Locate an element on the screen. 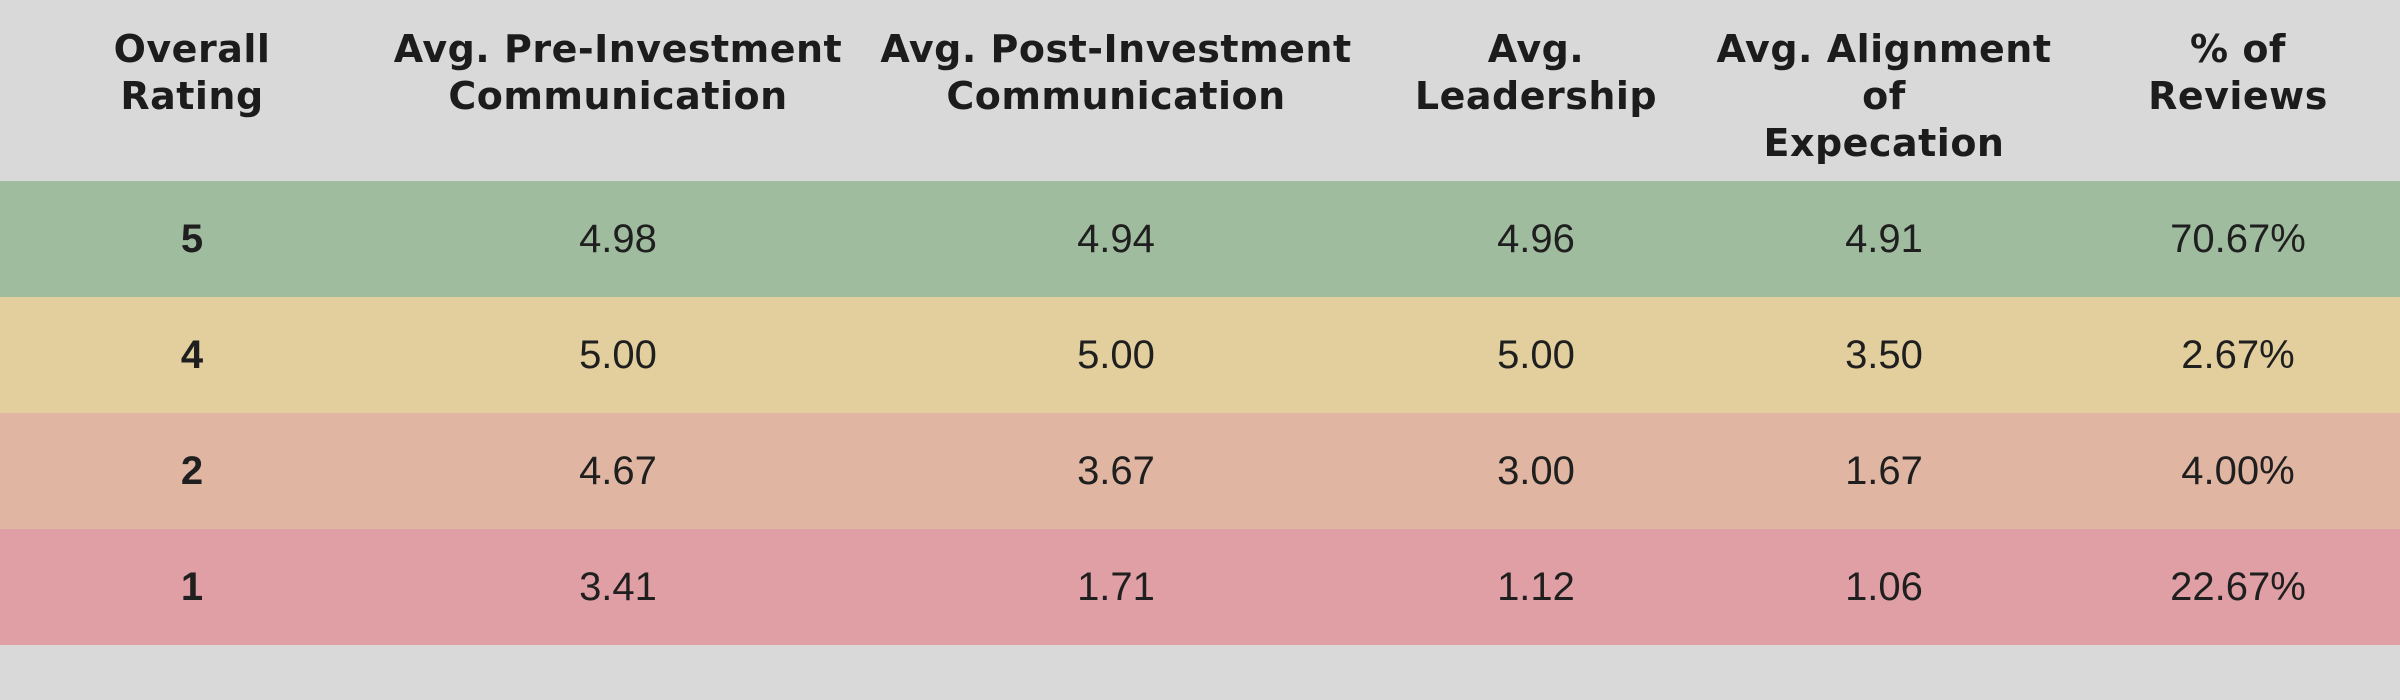  col-header-pre-investment-communication: Avg. Pre-Investment Communication is located at coordinates (618, 73).